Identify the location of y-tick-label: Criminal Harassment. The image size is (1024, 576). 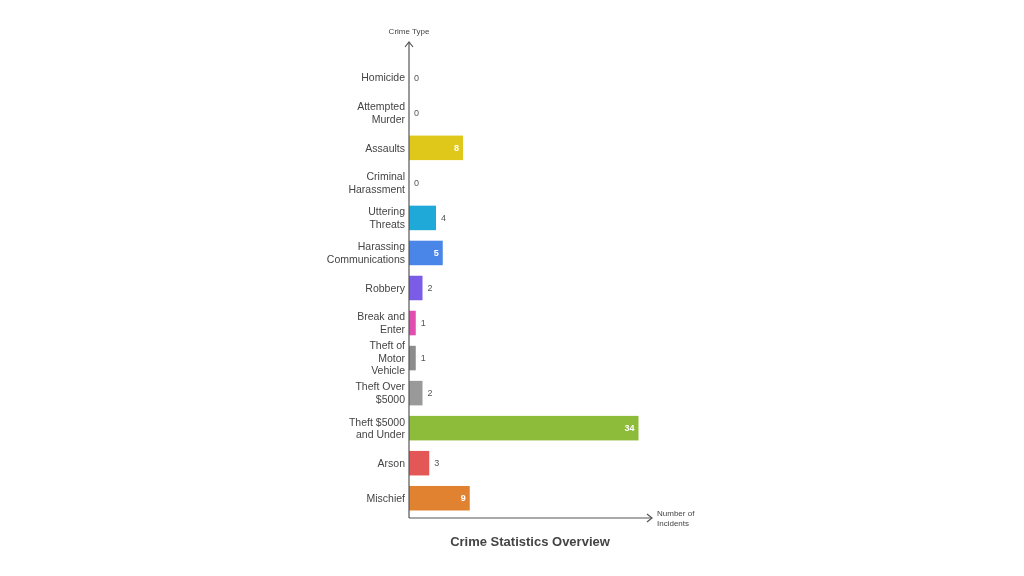
(377, 182).